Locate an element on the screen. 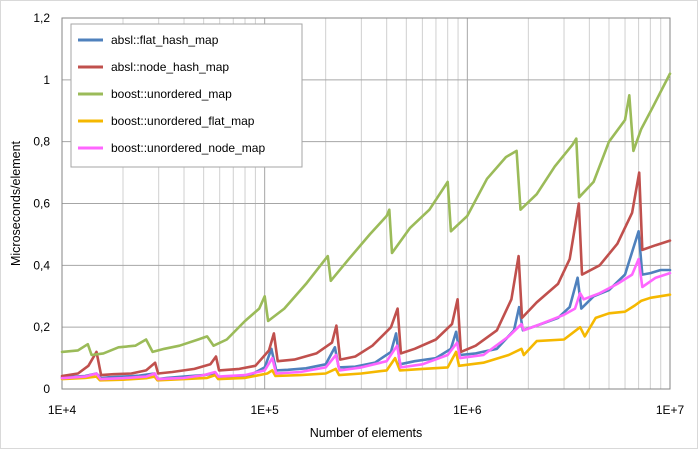  y-tick-label: 1,2 is located at coordinates (41, 18).